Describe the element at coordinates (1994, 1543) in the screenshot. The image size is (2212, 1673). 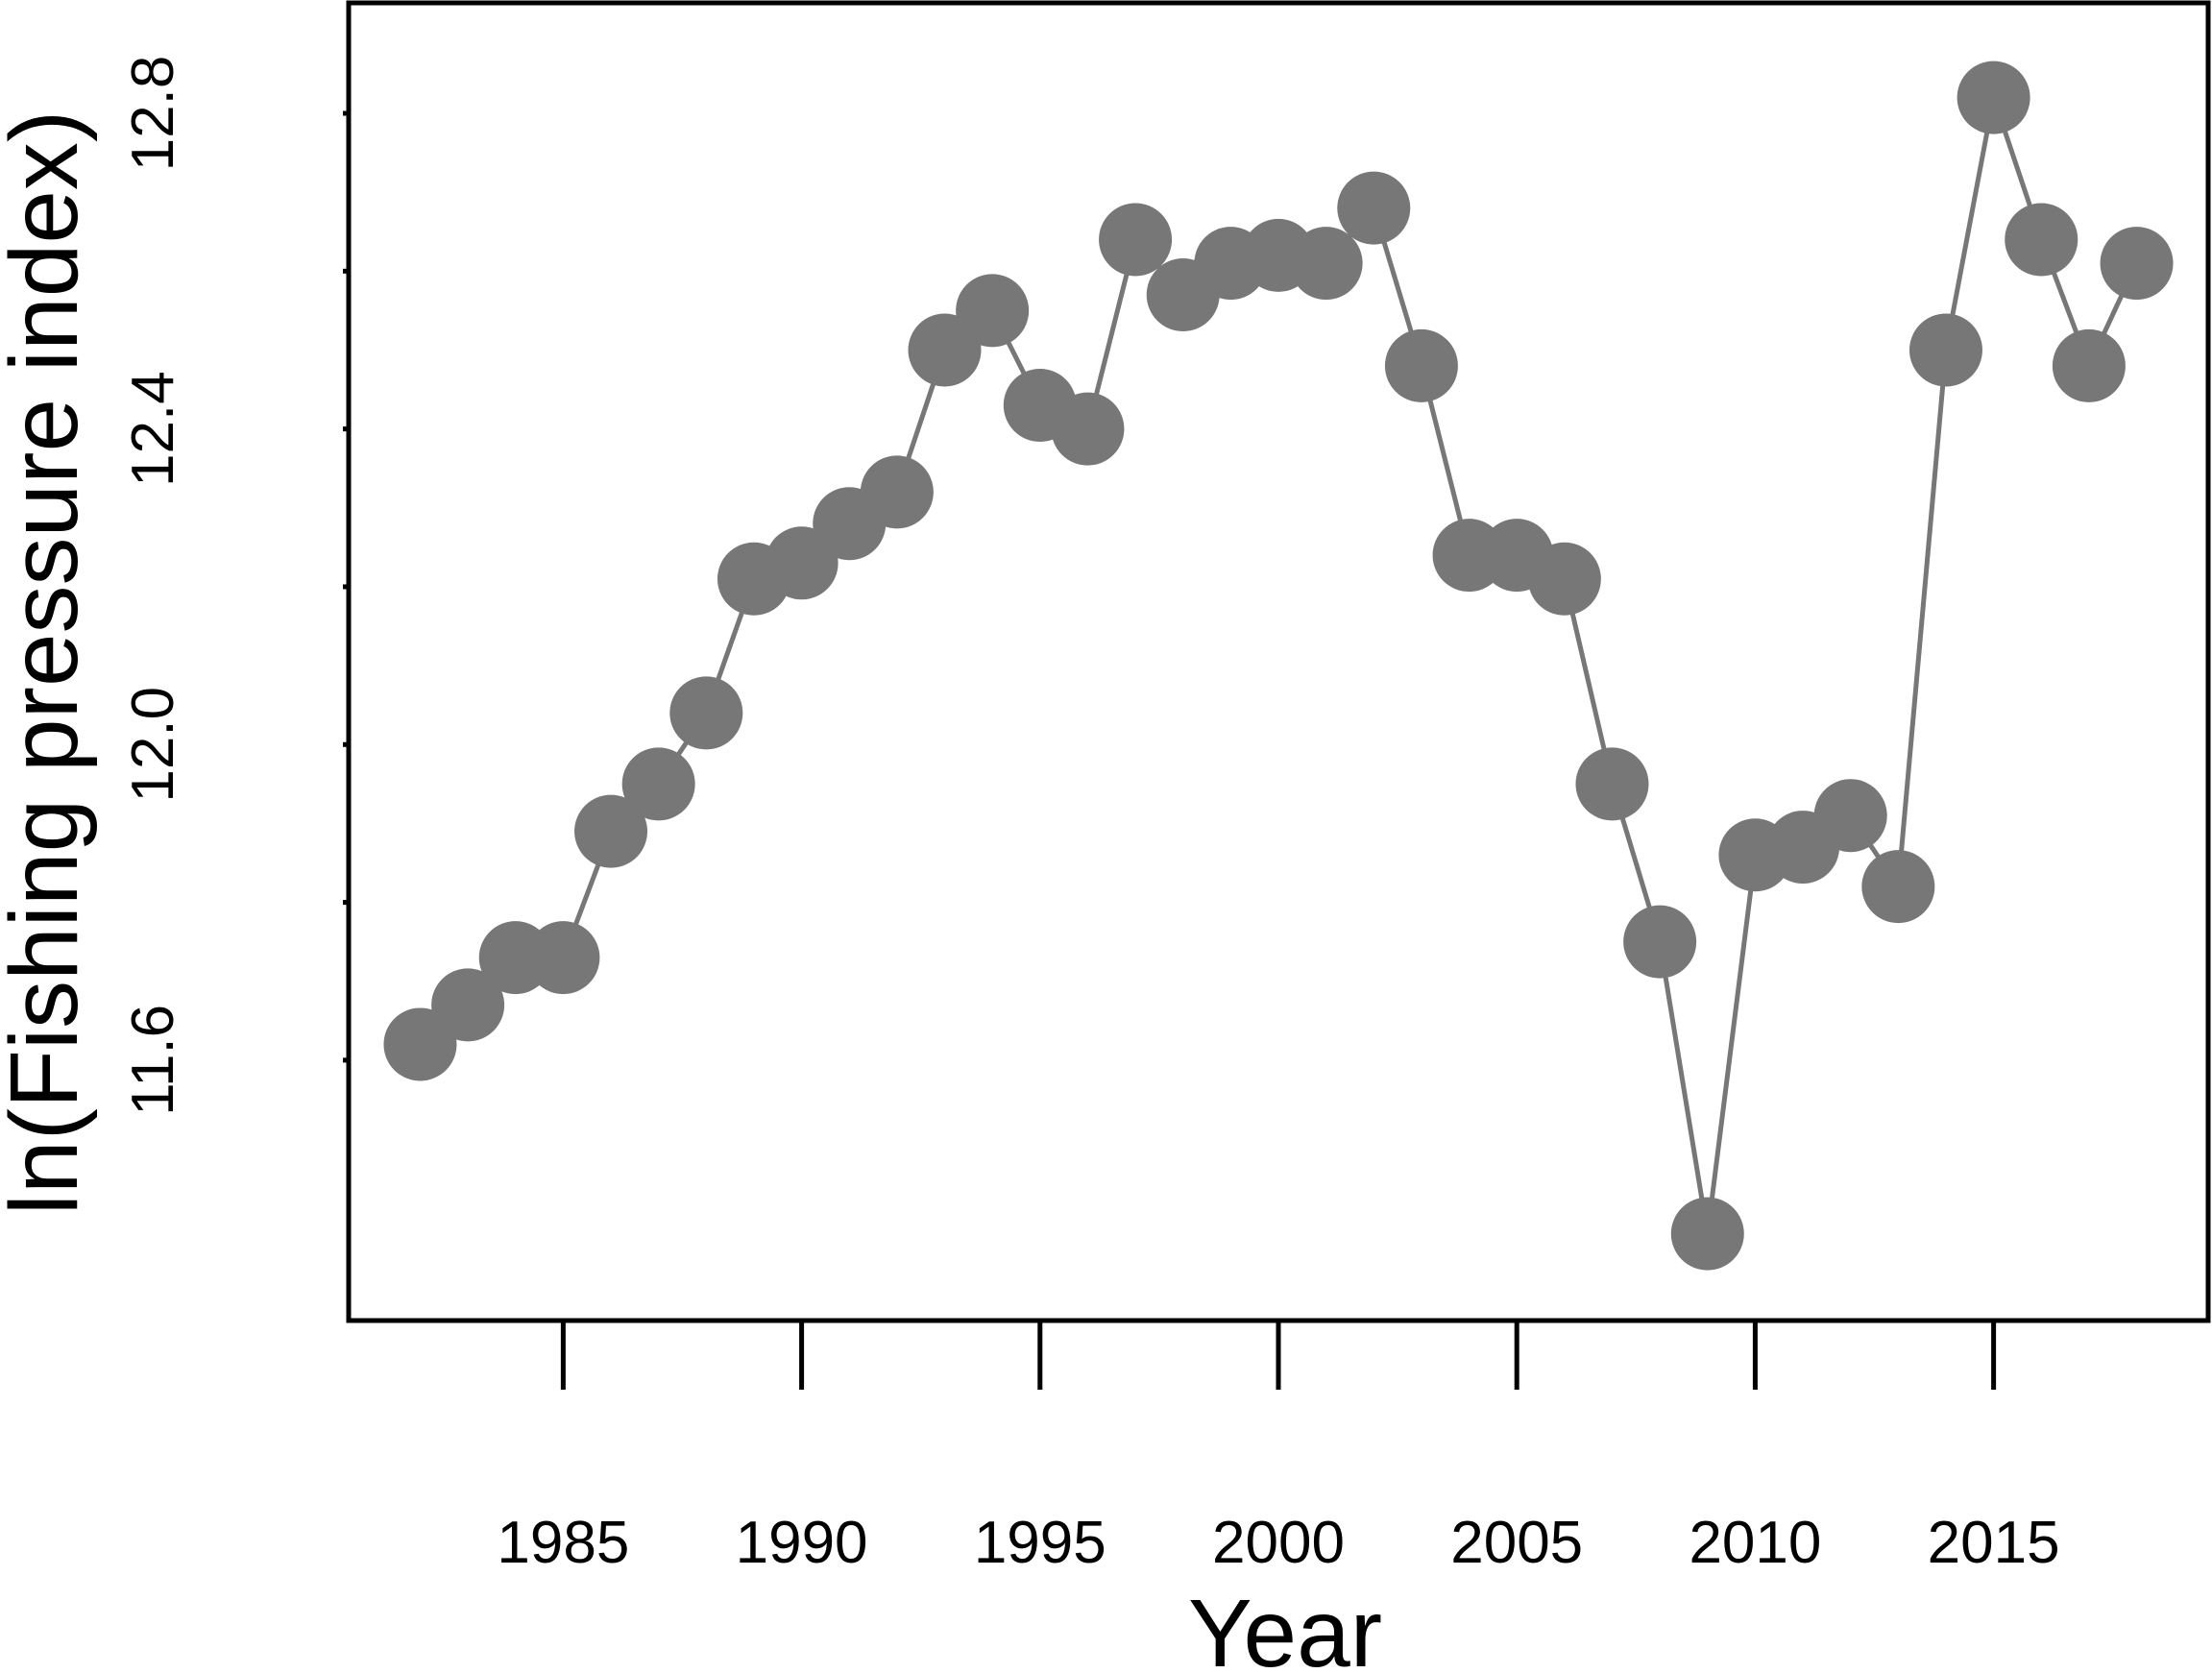
I see `x-tick-label: 2015` at that location.